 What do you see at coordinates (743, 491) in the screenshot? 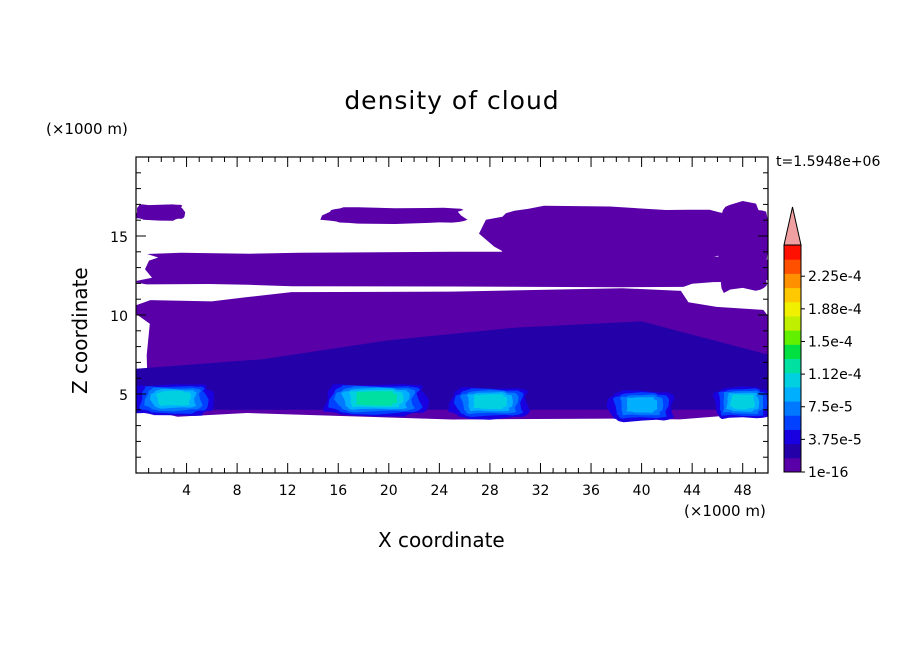
I see `x-tick-label: 48` at bounding box center [743, 491].